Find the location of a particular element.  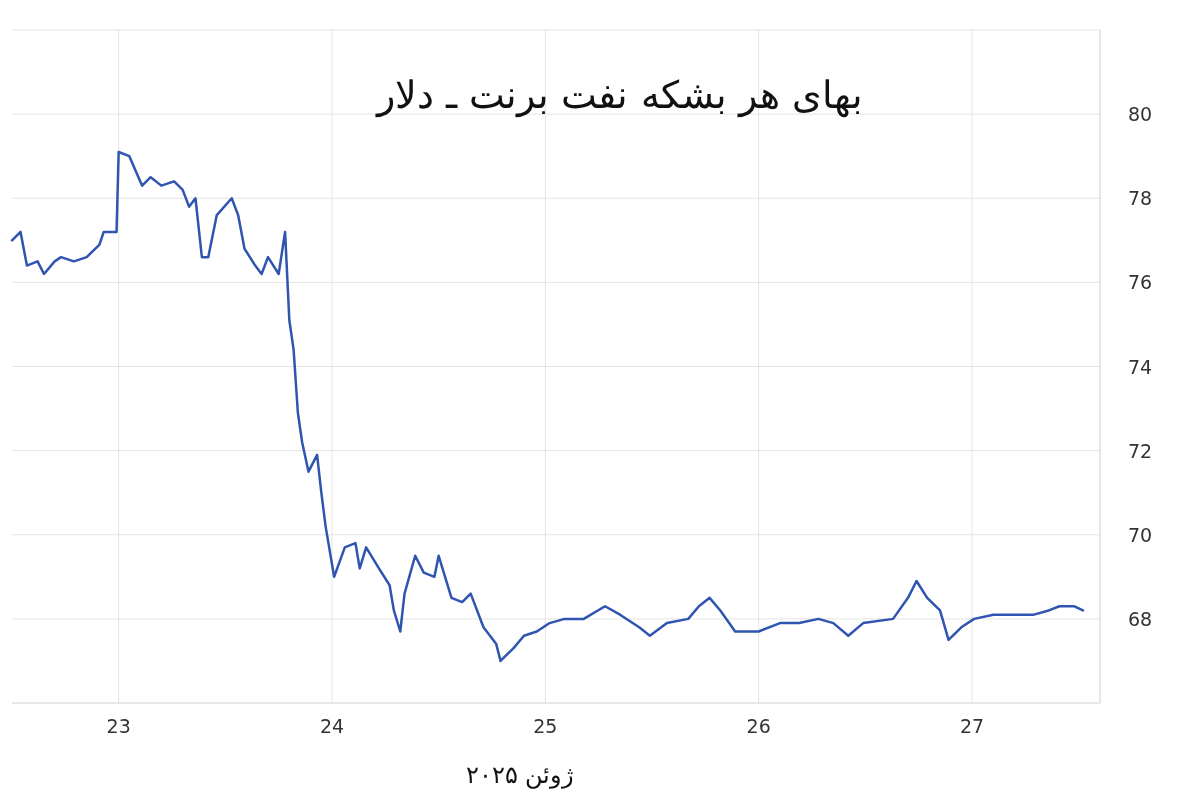

y-tick-label: 78 is located at coordinates (1140, 198).